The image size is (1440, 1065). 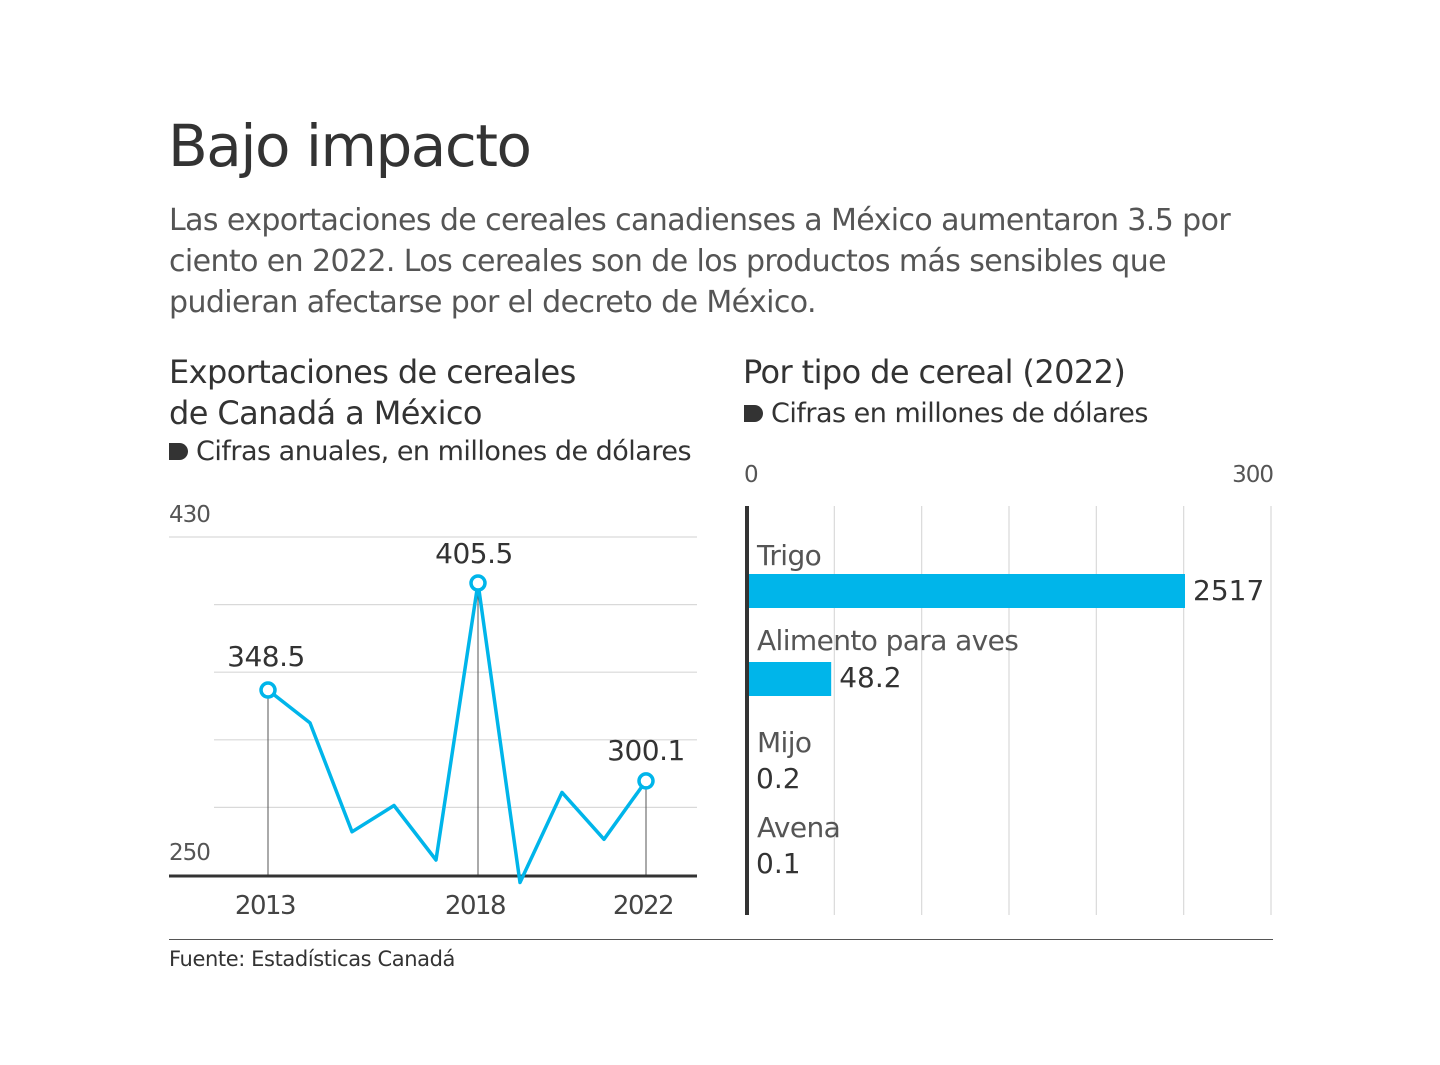 I want to click on line-chart-note-text: Cifras anuales, en millones de dólares, so click(x=444, y=451).